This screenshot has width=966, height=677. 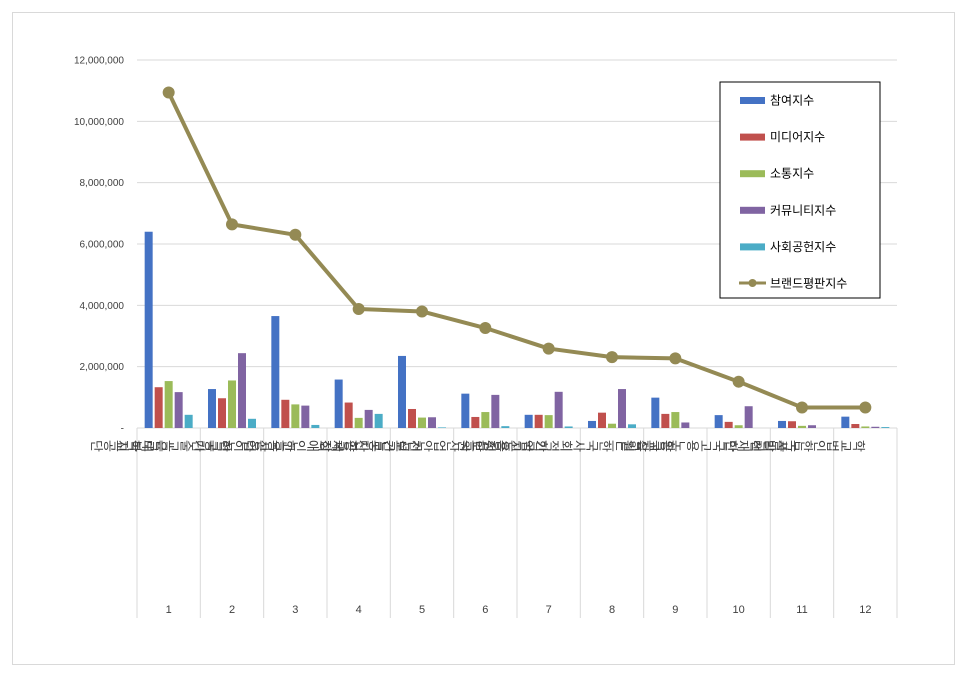 What do you see at coordinates (485, 610) in the screenshot?
I see `category-number-label: 6` at bounding box center [485, 610].